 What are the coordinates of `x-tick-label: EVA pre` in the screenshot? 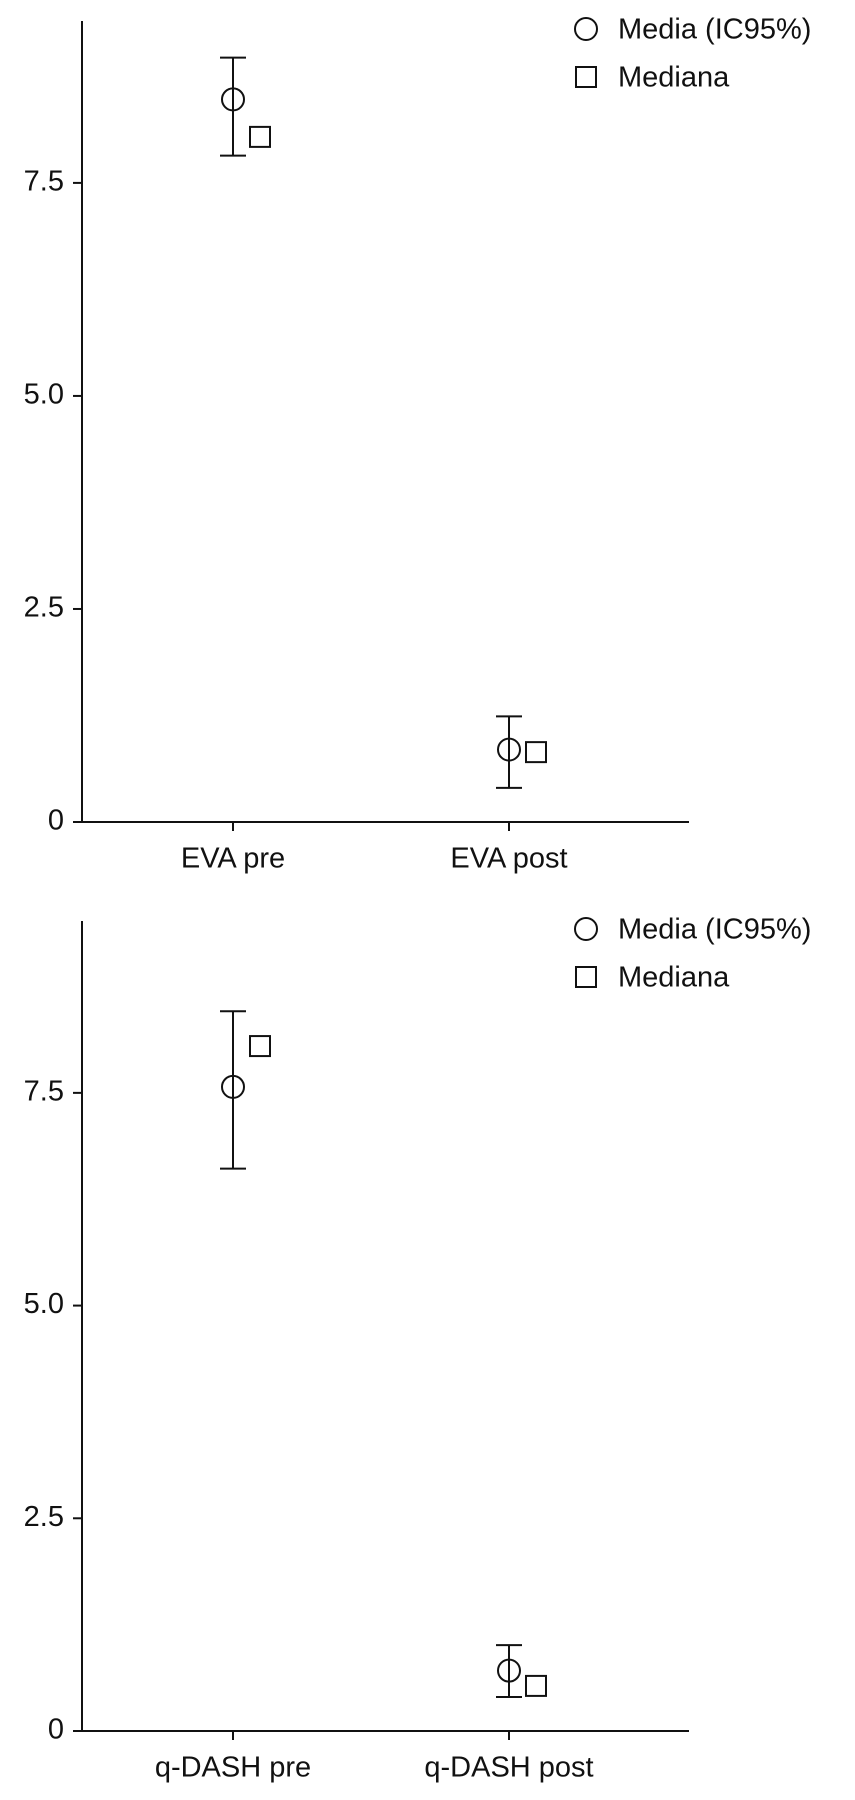 It's located at (233, 859).